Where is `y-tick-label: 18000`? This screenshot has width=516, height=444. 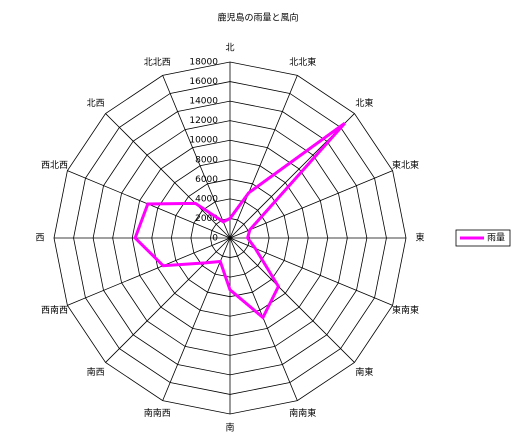 y-tick-label: 18000 is located at coordinates (203, 63).